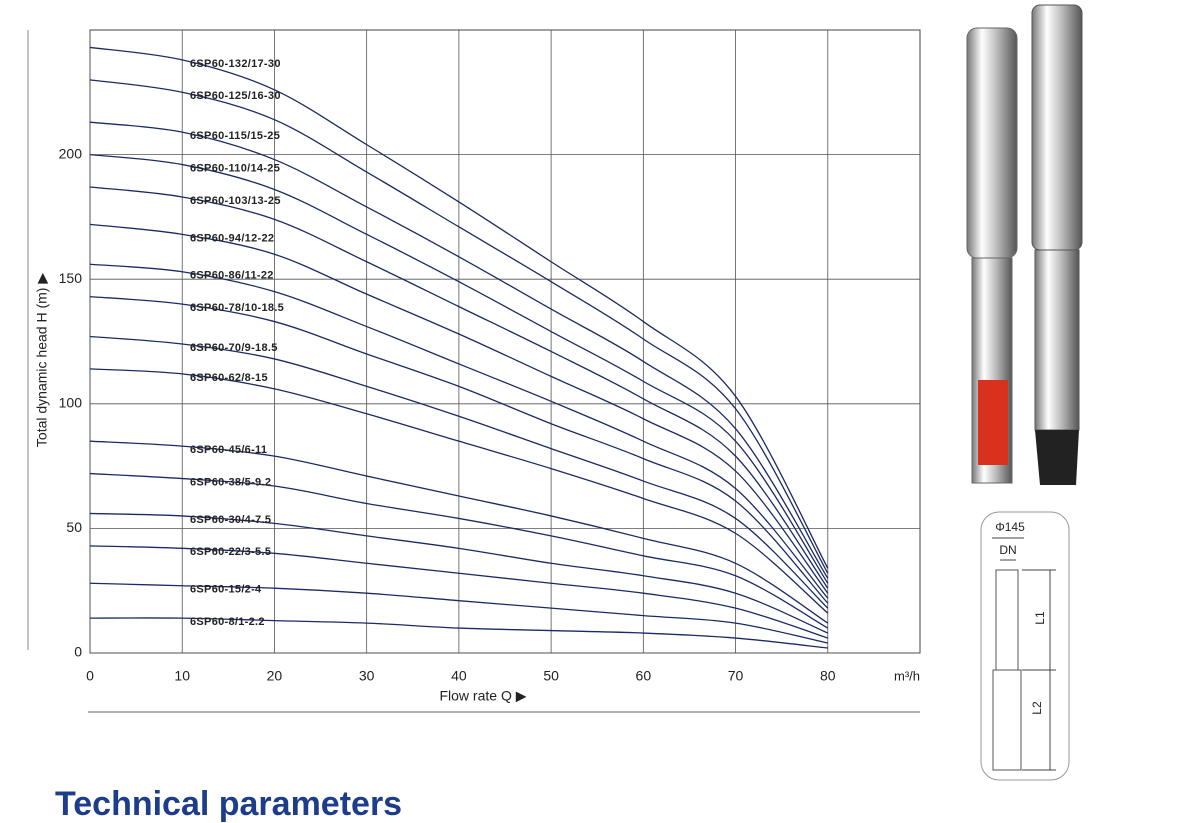  Describe the element at coordinates (275, 676) in the screenshot. I see `x-tick-label: 20` at that location.